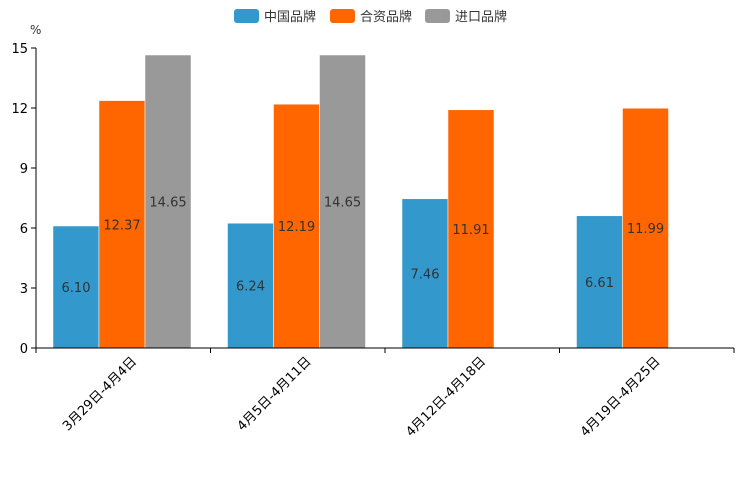  I want to click on y-tick-label: 6, so click(24, 229).